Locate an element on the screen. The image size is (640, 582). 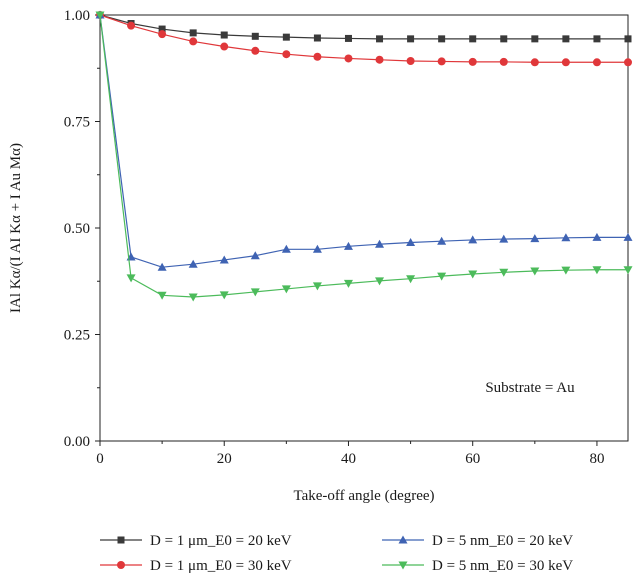
x-tick-label: 0 is located at coordinates (100, 459).